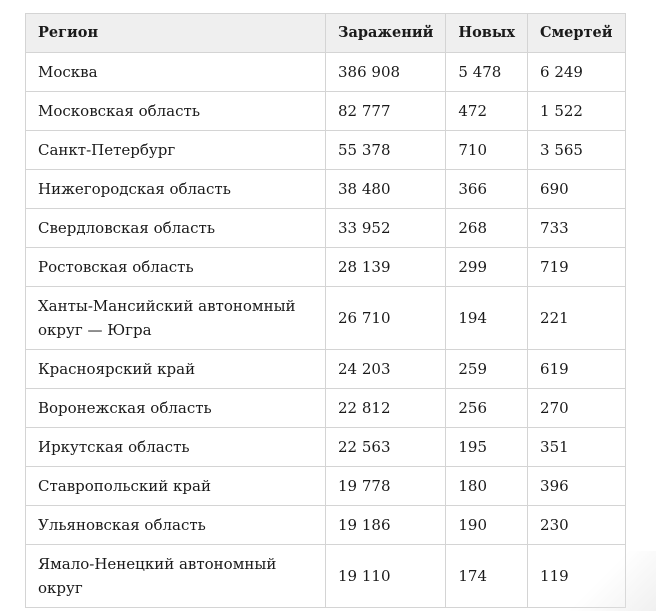 This screenshot has width=656, height=611. What do you see at coordinates (487, 267) in the screenshot?
I see `cell-new: 299` at bounding box center [487, 267].